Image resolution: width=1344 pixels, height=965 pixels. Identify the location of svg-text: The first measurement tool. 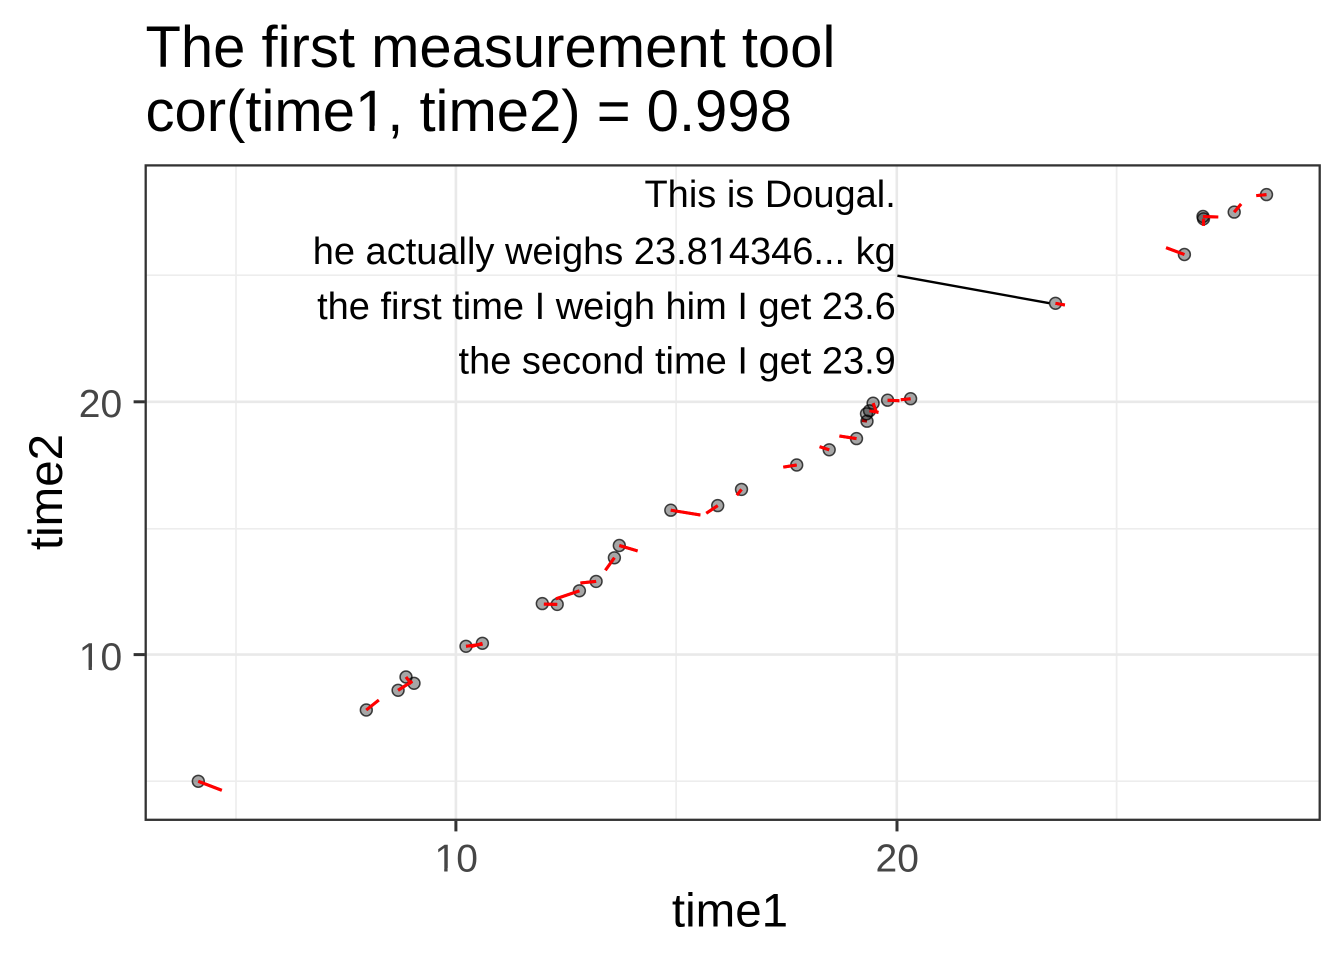
(491, 47).